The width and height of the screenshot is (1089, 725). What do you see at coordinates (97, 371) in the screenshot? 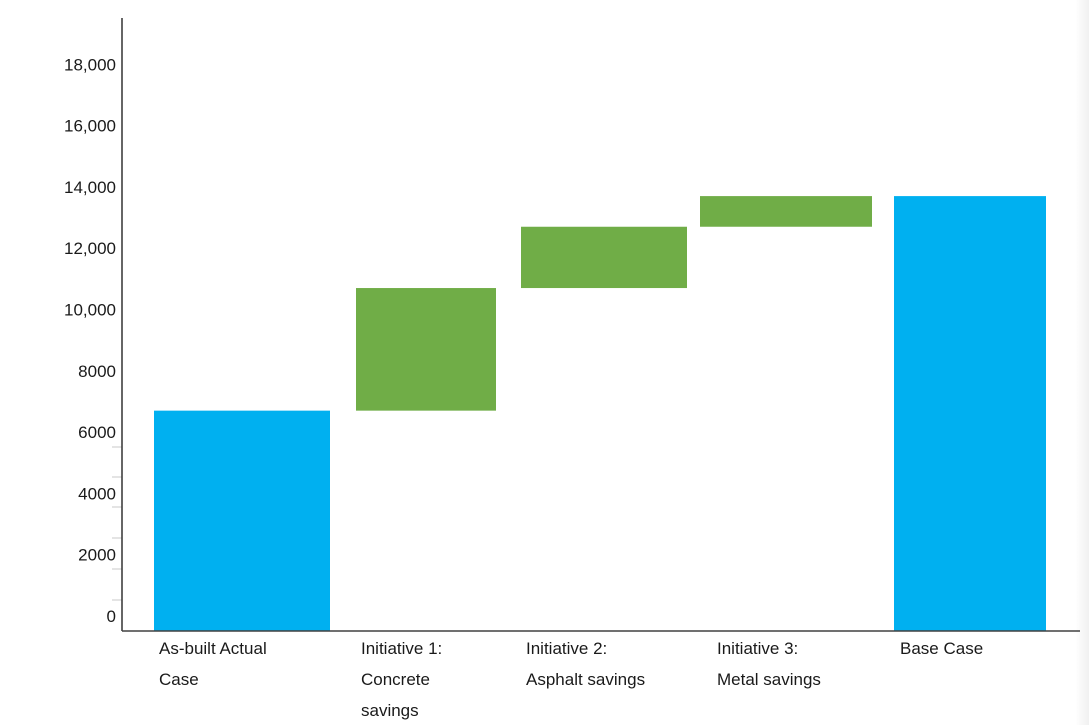
I see `y-tick-label-4: 8000` at bounding box center [97, 371].